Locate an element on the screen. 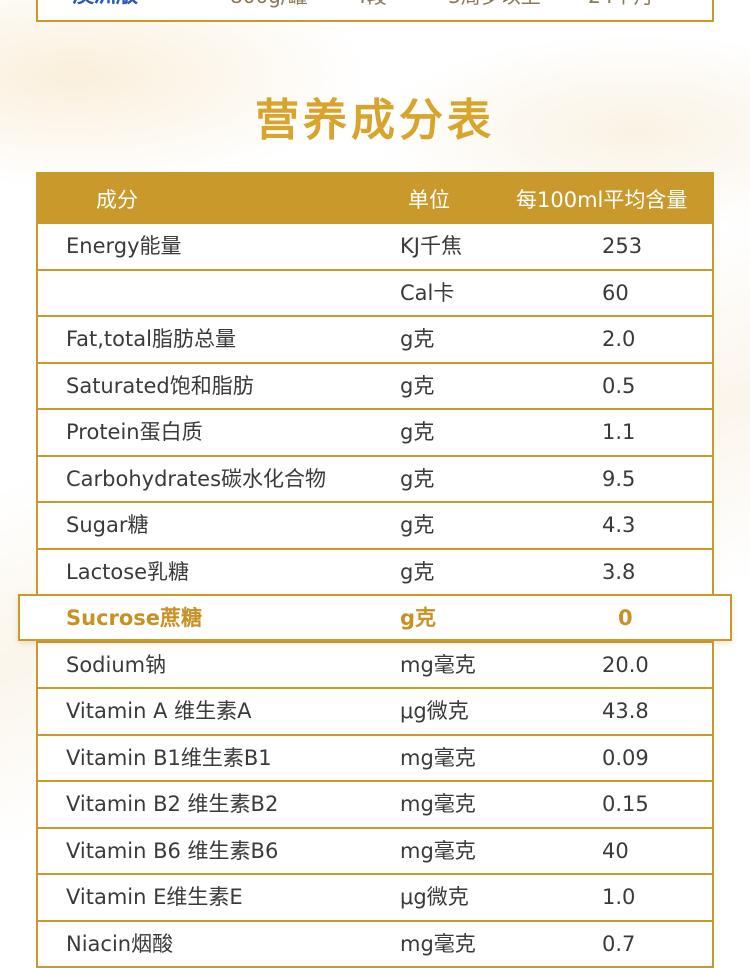 This screenshot has height=968, width=750. table-row: Lactose乳糖 g克 3.8 is located at coordinates (375, 571).